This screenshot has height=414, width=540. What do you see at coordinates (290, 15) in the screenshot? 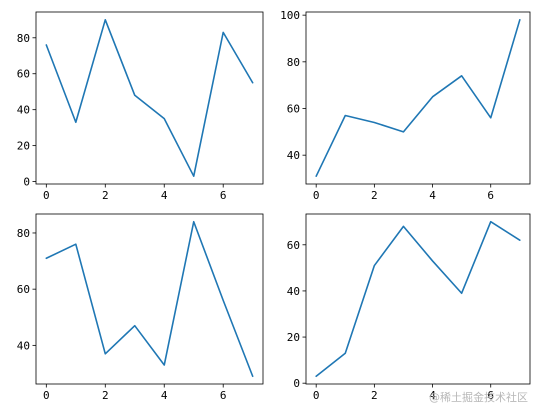
I see `y-tick-label: 100` at bounding box center [290, 15].